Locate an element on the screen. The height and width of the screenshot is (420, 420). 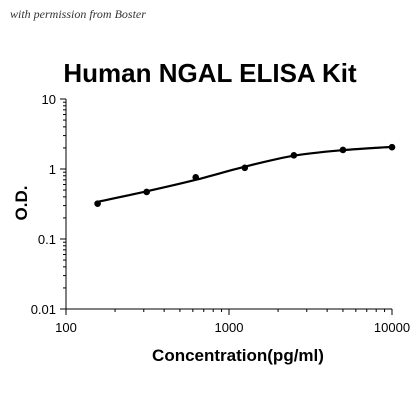
y-tick-label: 1 is located at coordinates (52, 169).